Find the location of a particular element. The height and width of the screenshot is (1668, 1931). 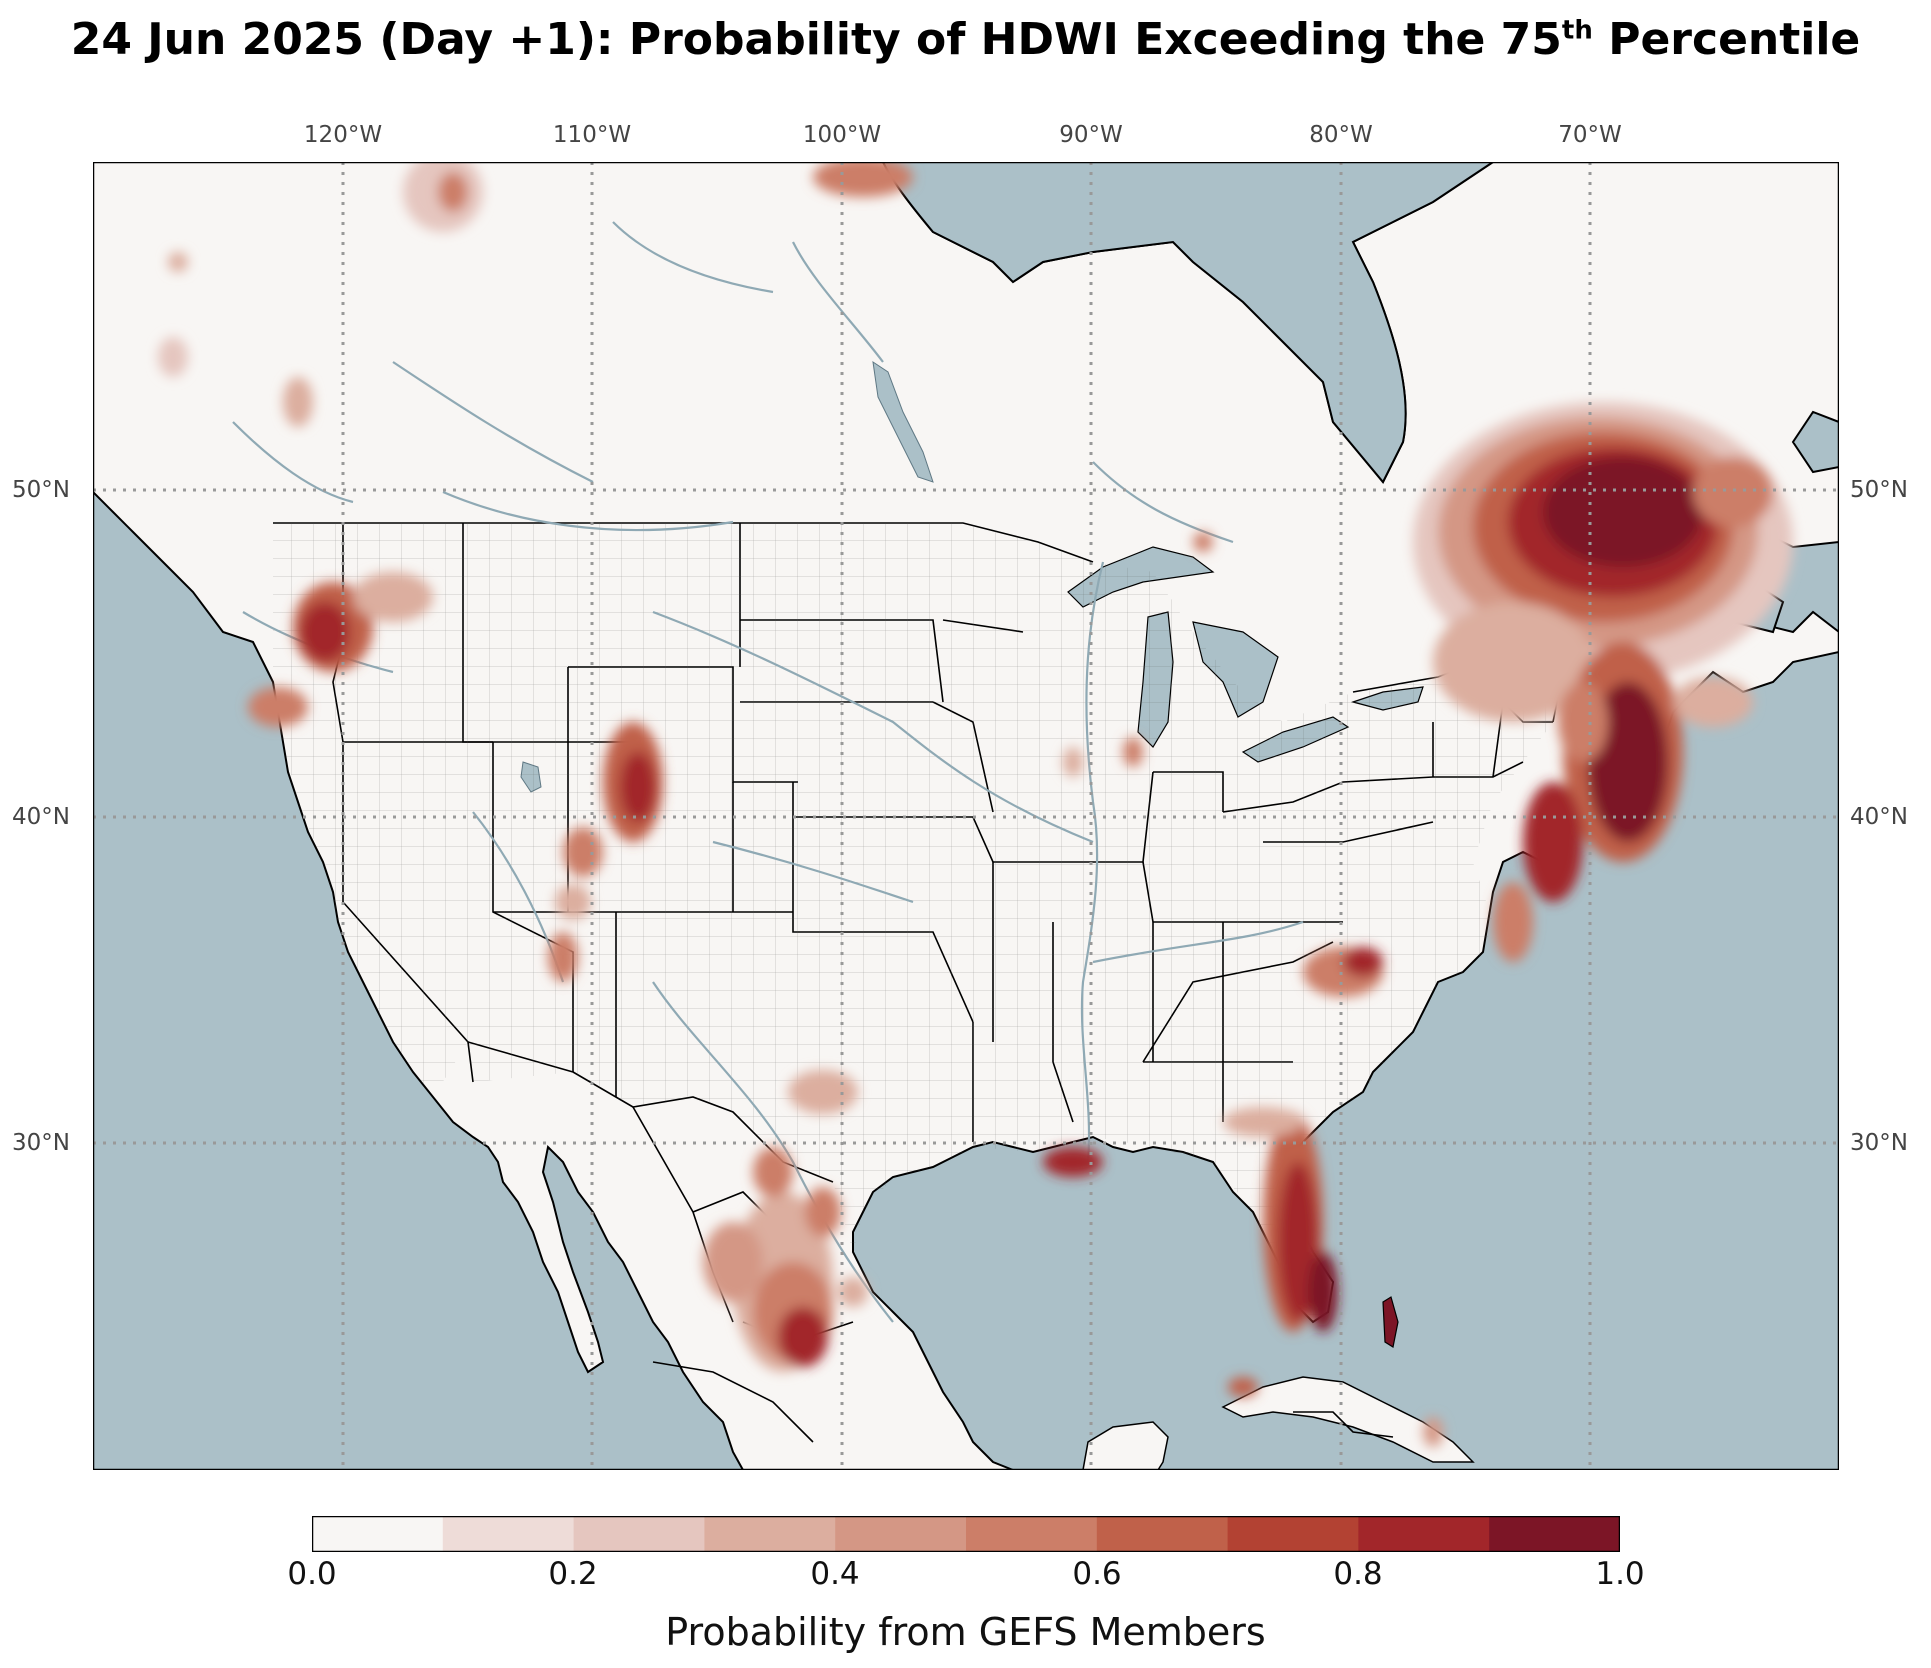

title-superscript: th is located at coordinates (1577, 30).